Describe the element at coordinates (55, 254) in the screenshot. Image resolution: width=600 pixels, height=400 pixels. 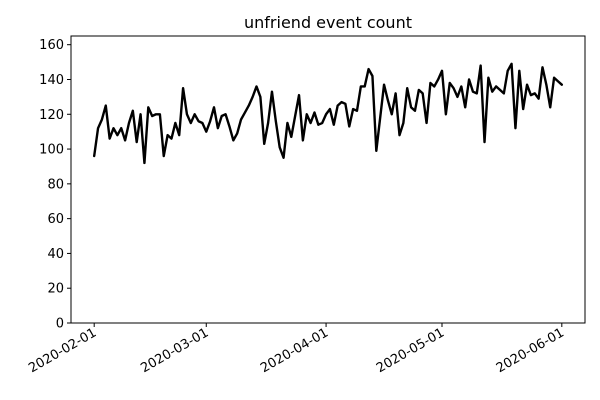
I see `y-tick-label: 40` at that location.